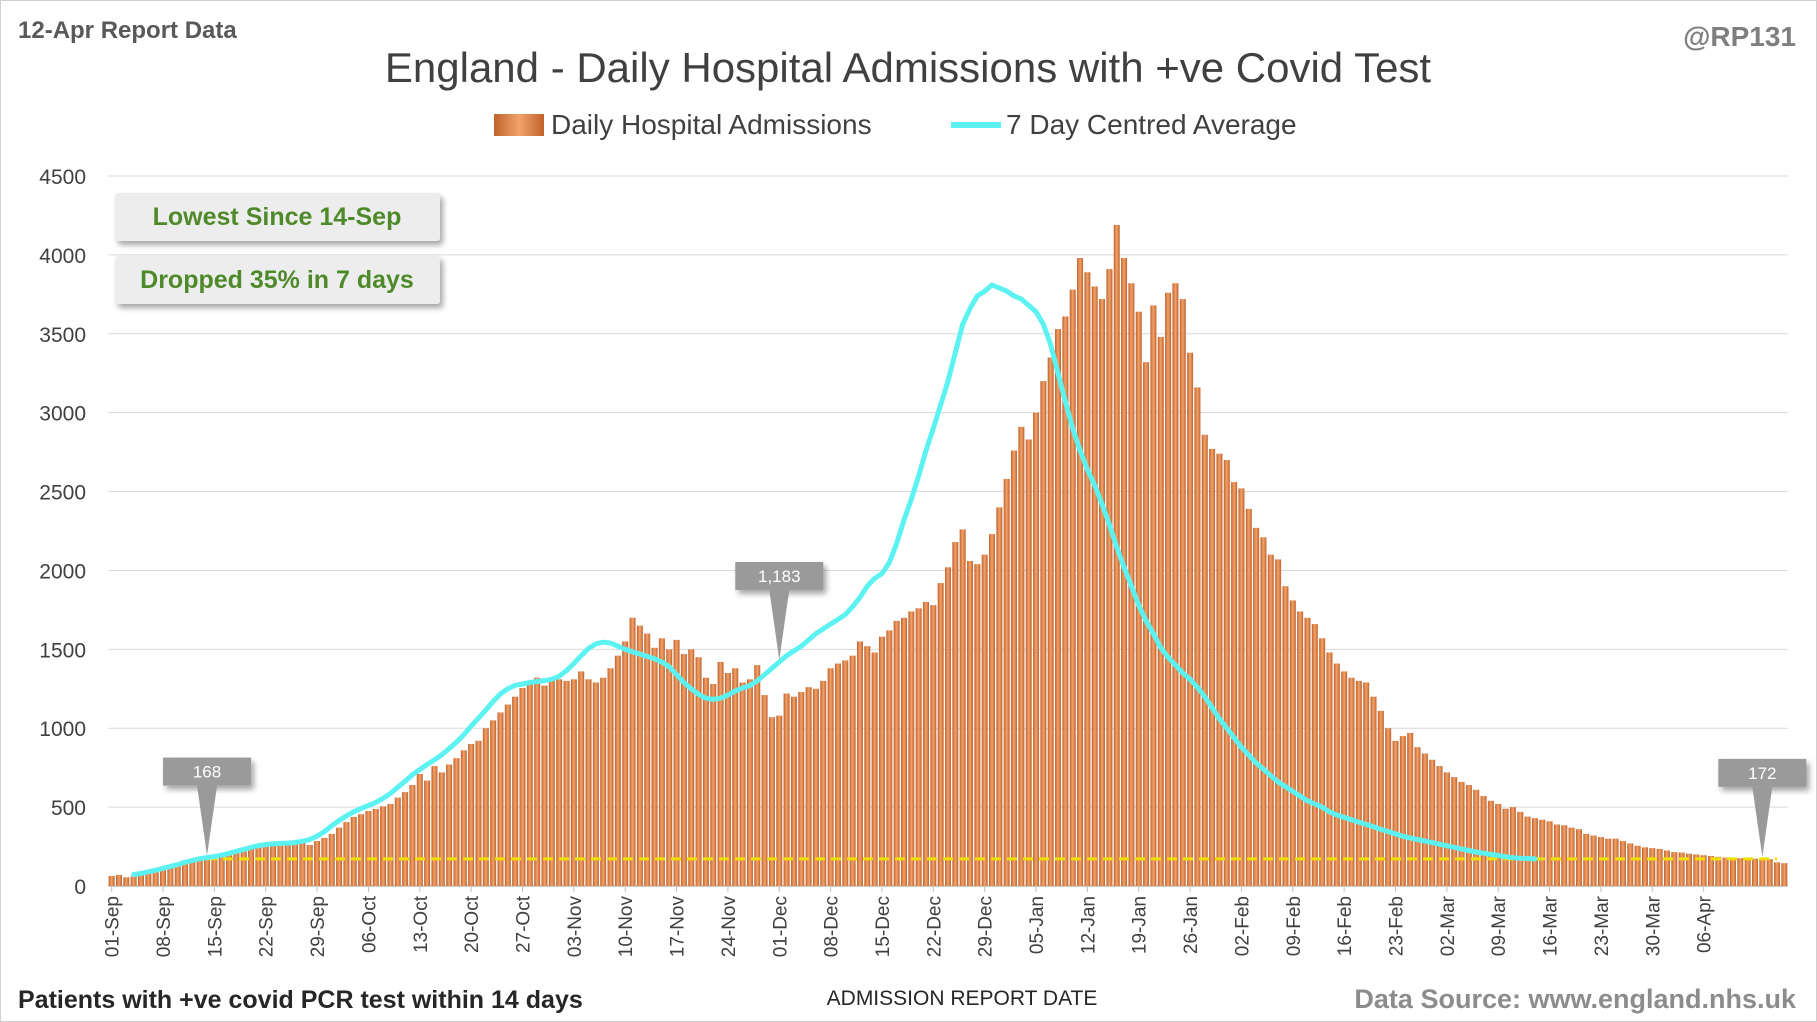 This screenshot has height=1022, width=1817. Describe the element at coordinates (1151, 124) in the screenshot. I see `legend-line-label: 7 Day Centred Average` at that location.